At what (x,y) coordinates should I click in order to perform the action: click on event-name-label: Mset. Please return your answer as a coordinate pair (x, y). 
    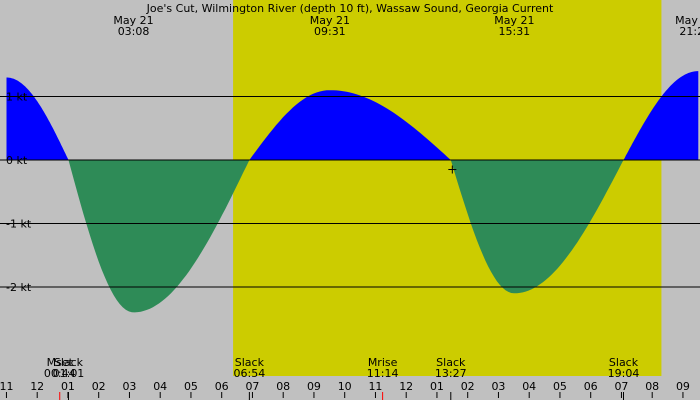
    Looking at the image, I should click on (60, 362).